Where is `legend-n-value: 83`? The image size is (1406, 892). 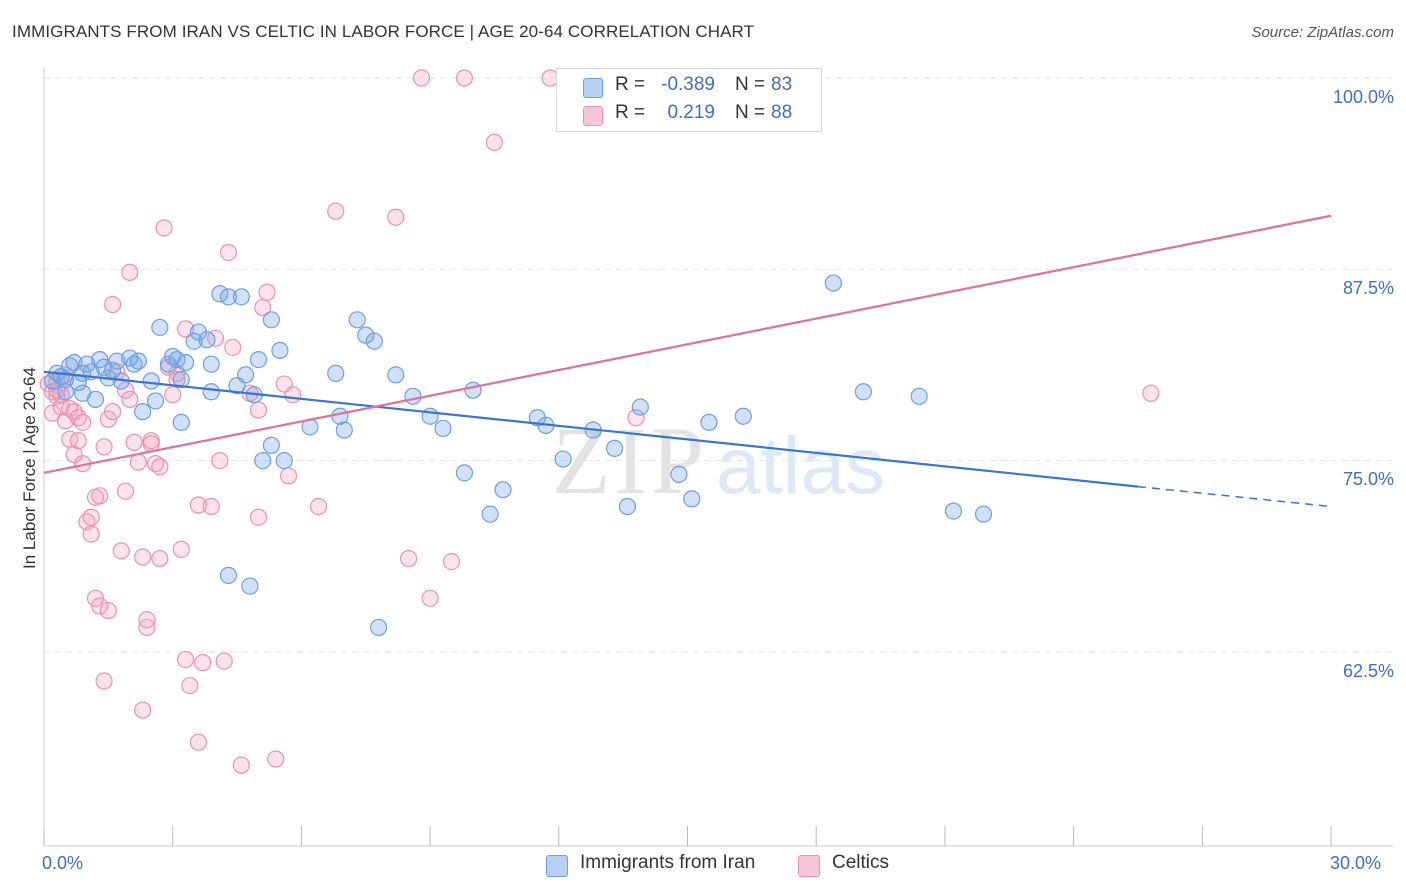
legend-n-value: 83 is located at coordinates (782, 84).